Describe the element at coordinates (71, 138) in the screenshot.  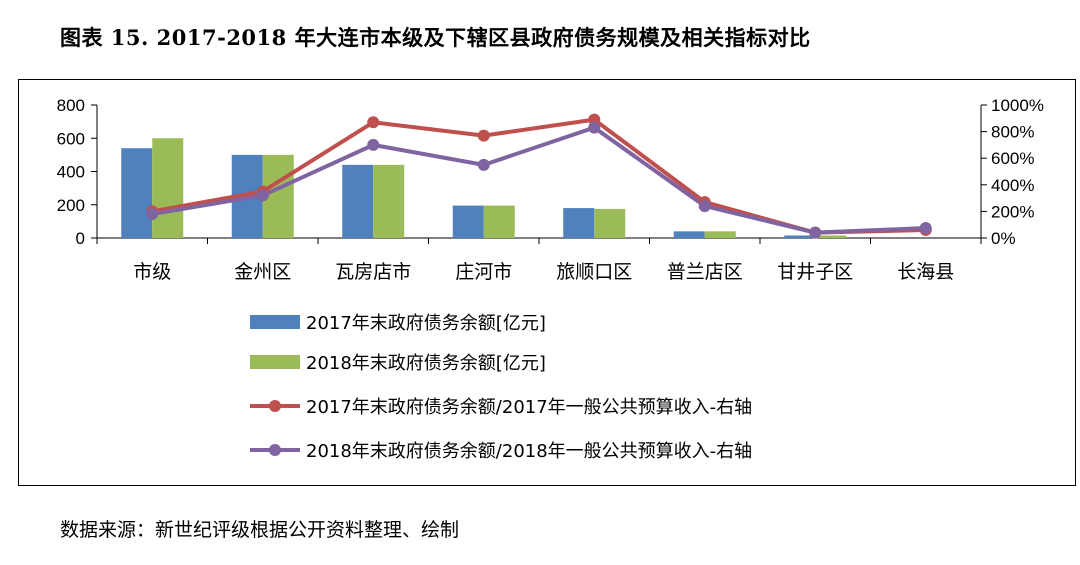
I see `y-left-tick-label: 600` at that location.